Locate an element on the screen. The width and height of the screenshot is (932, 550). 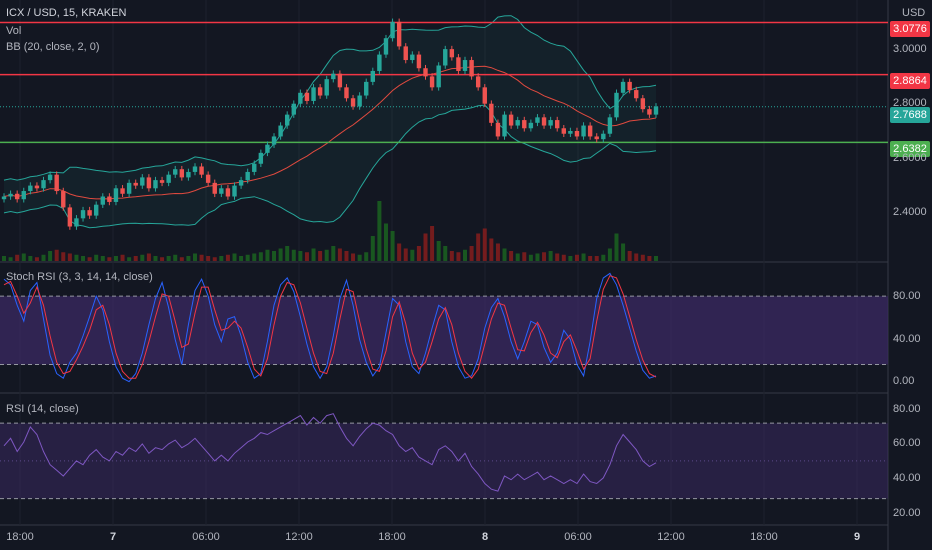
time-axis-tick: 12:00 is located at coordinates (671, 537).